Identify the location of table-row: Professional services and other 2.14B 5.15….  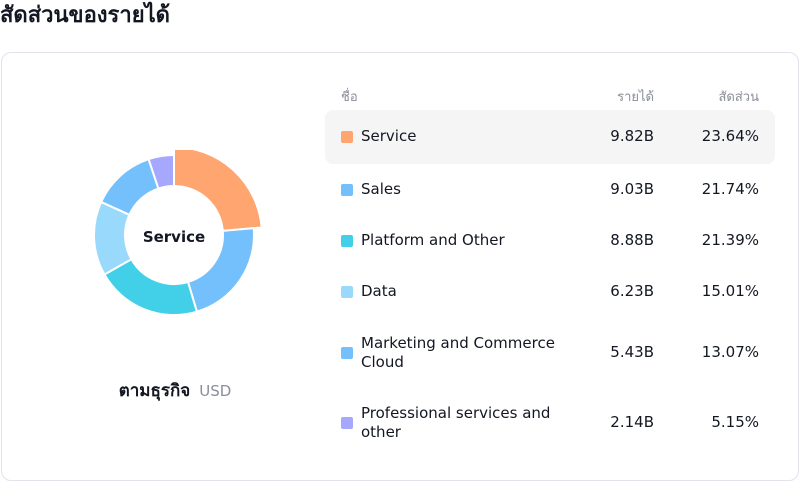
(550, 422).